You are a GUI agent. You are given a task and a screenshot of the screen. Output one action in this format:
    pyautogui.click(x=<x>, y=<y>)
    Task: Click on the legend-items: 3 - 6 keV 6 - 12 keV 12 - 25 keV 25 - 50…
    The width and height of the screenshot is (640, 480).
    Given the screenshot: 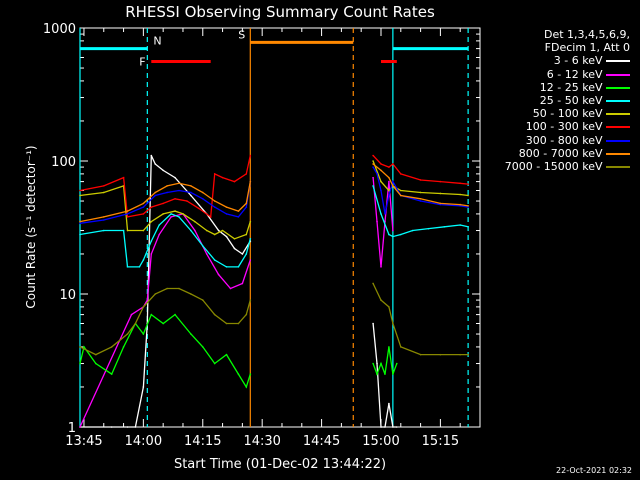 What is the action you would take?
    pyautogui.click(x=554, y=113)
    